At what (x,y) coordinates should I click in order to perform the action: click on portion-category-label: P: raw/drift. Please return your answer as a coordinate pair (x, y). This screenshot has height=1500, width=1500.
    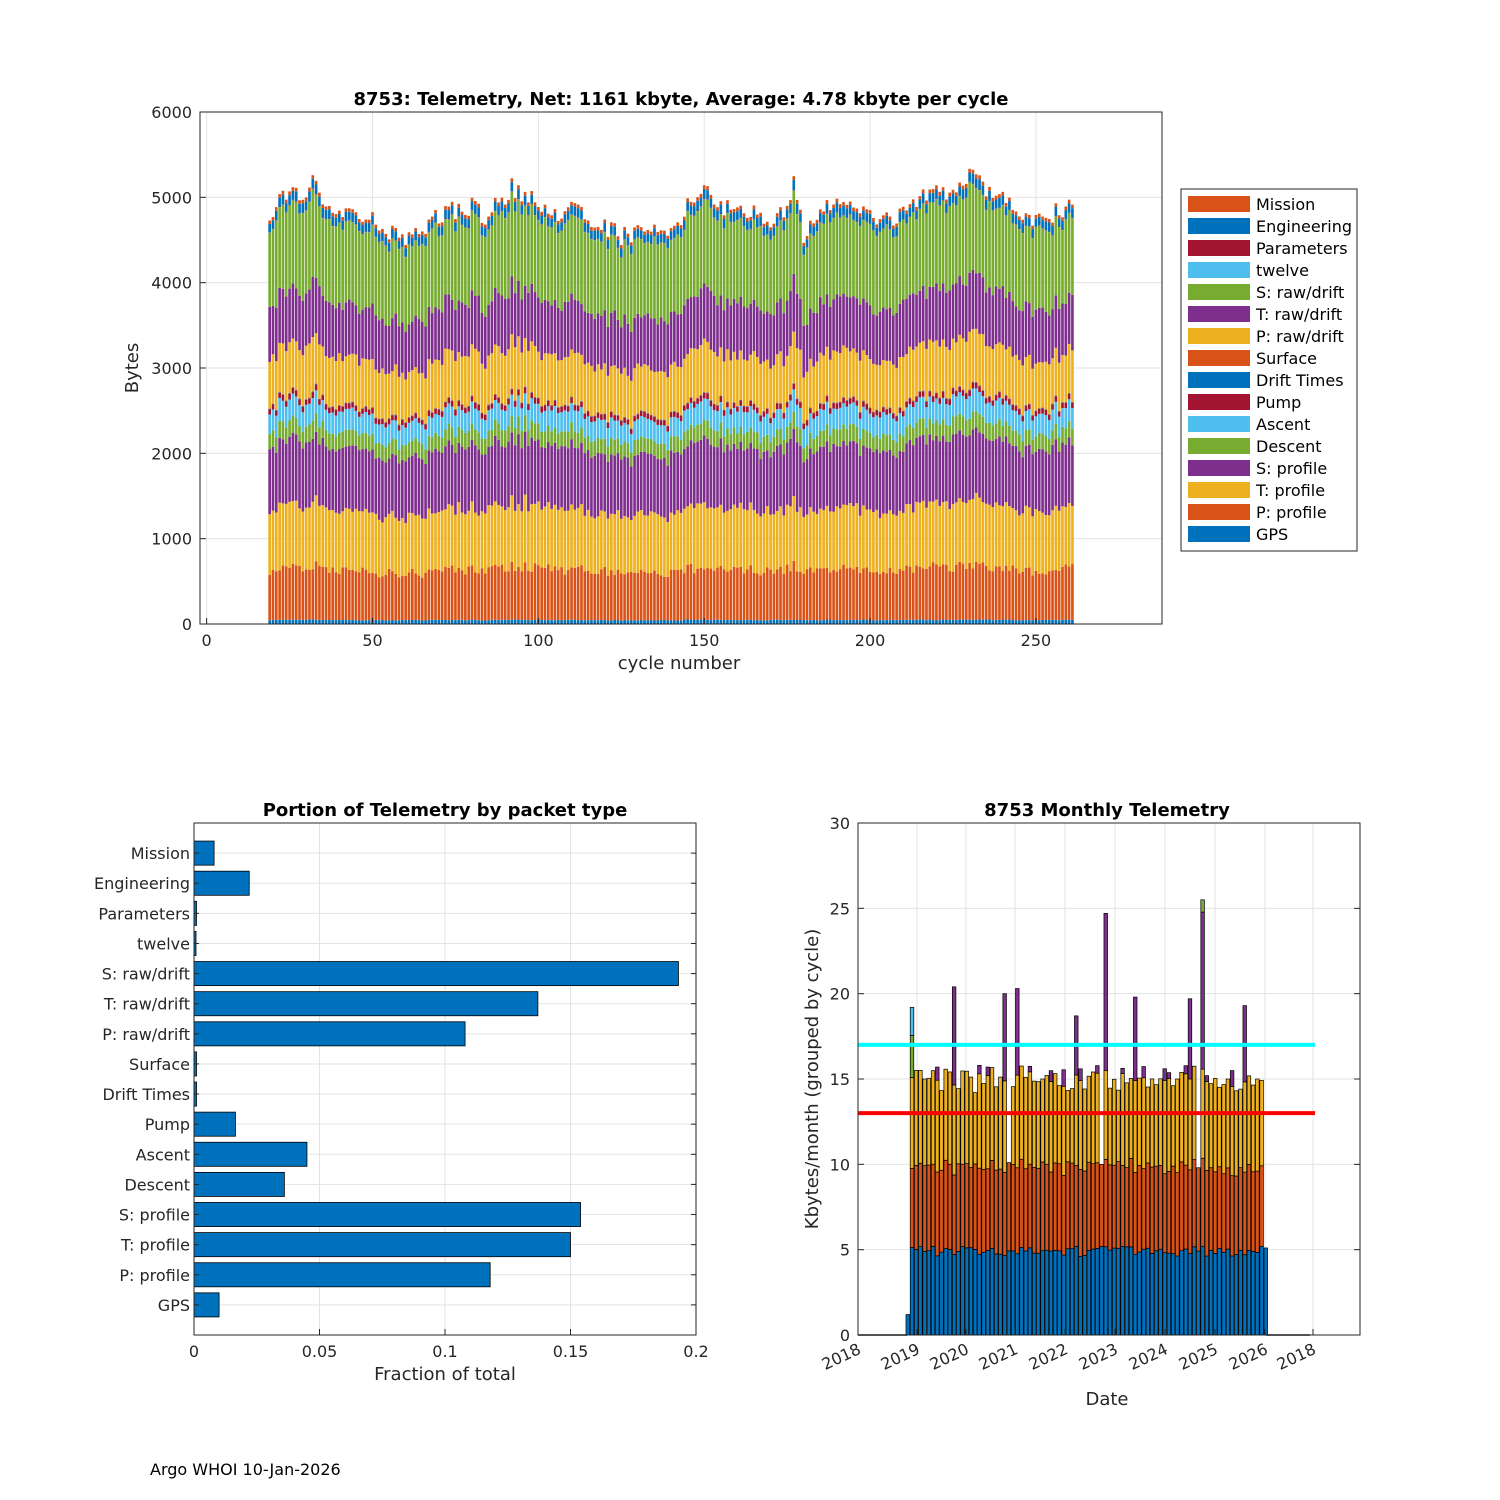
    Looking at the image, I should click on (146, 1034).